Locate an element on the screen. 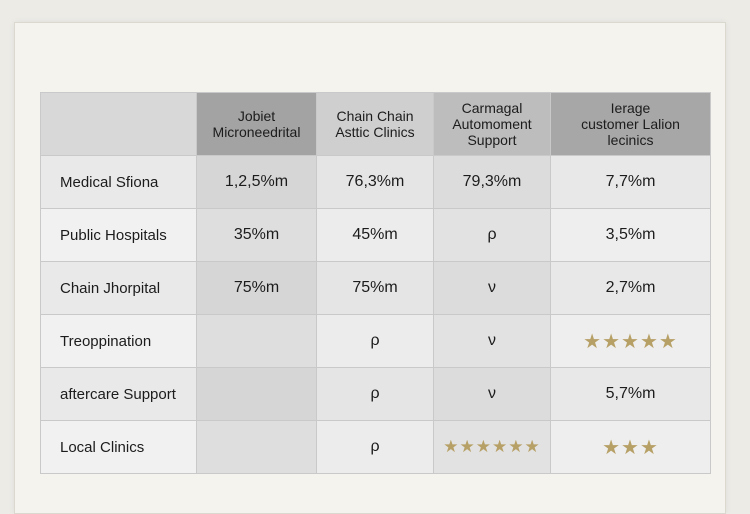  table-cell: 3,5%m is located at coordinates (630, 235).